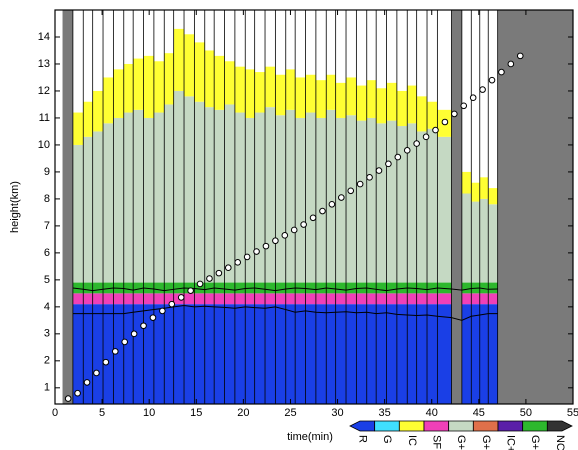  Describe the element at coordinates (560, 442) in the screenshot. I see `legend-label: NC` at that location.